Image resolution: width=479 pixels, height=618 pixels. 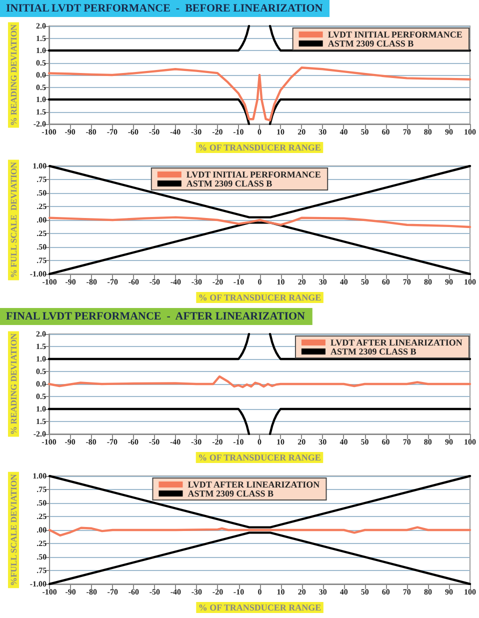 I want to click on y-axis-title: % READING DEVIATION, so click(x=13, y=74).